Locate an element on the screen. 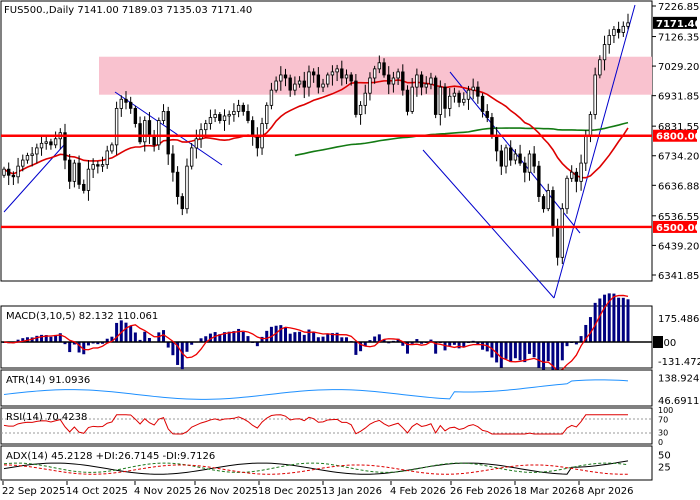  atr-tick-label: 46.6911 is located at coordinates (678, 401).